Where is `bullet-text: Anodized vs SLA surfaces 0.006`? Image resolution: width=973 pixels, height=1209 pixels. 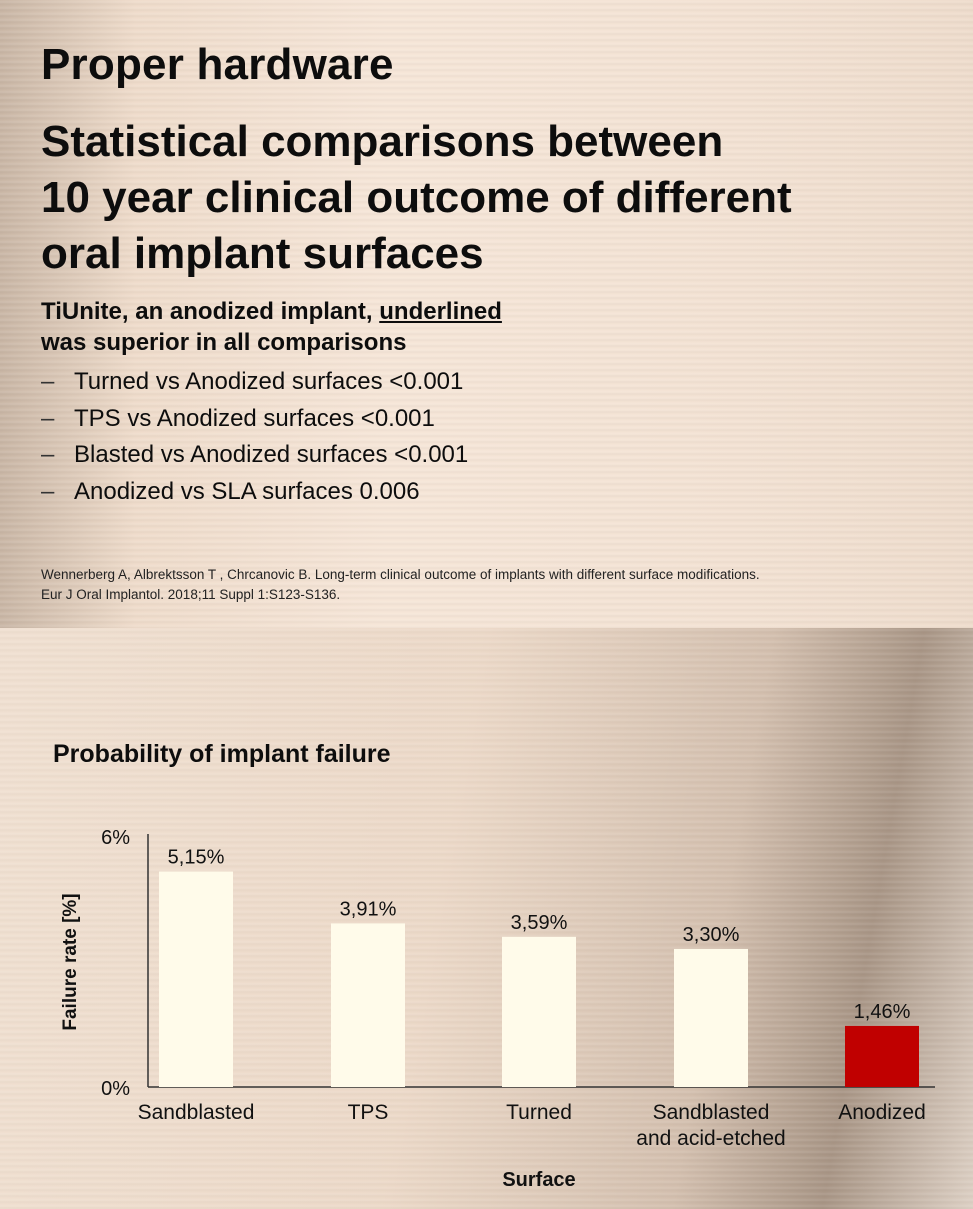
bullet-text: Anodized vs SLA surfaces 0.006 is located at coordinates (247, 491).